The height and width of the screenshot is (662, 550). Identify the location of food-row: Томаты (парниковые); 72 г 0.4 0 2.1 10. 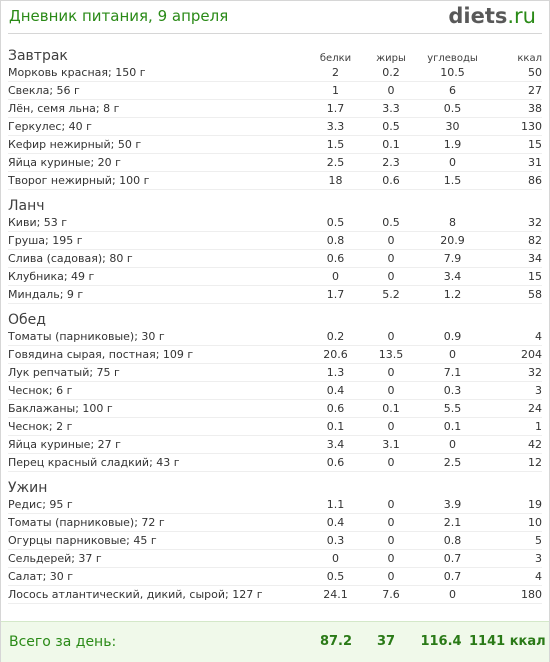
(275, 522).